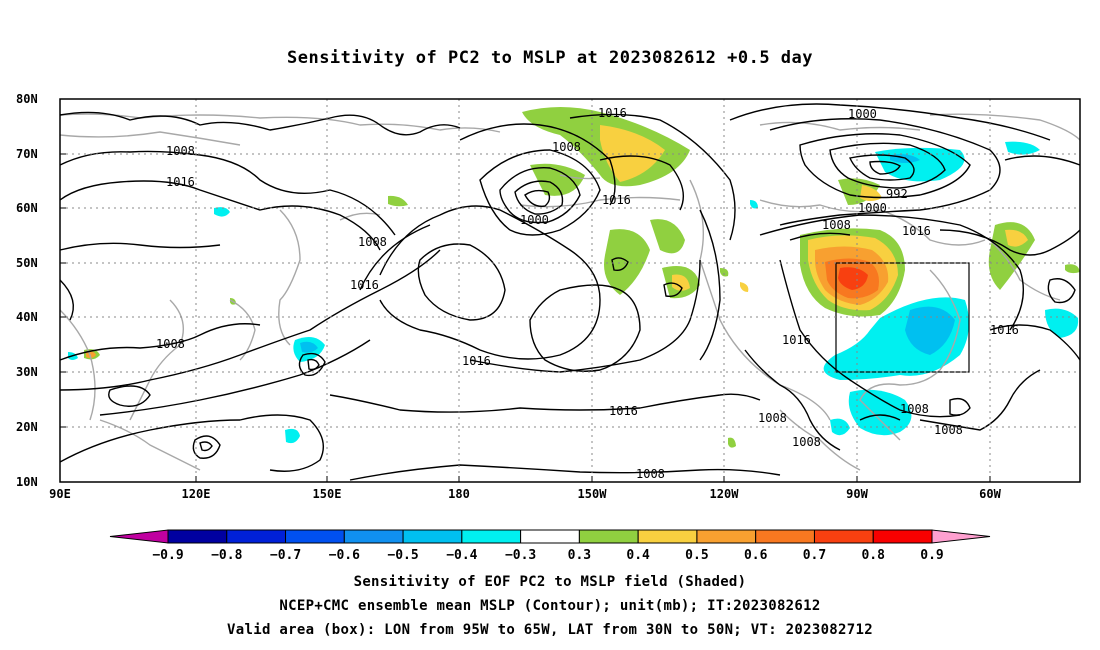  I want to click on colorbar-label: 0.4, so click(638, 555).